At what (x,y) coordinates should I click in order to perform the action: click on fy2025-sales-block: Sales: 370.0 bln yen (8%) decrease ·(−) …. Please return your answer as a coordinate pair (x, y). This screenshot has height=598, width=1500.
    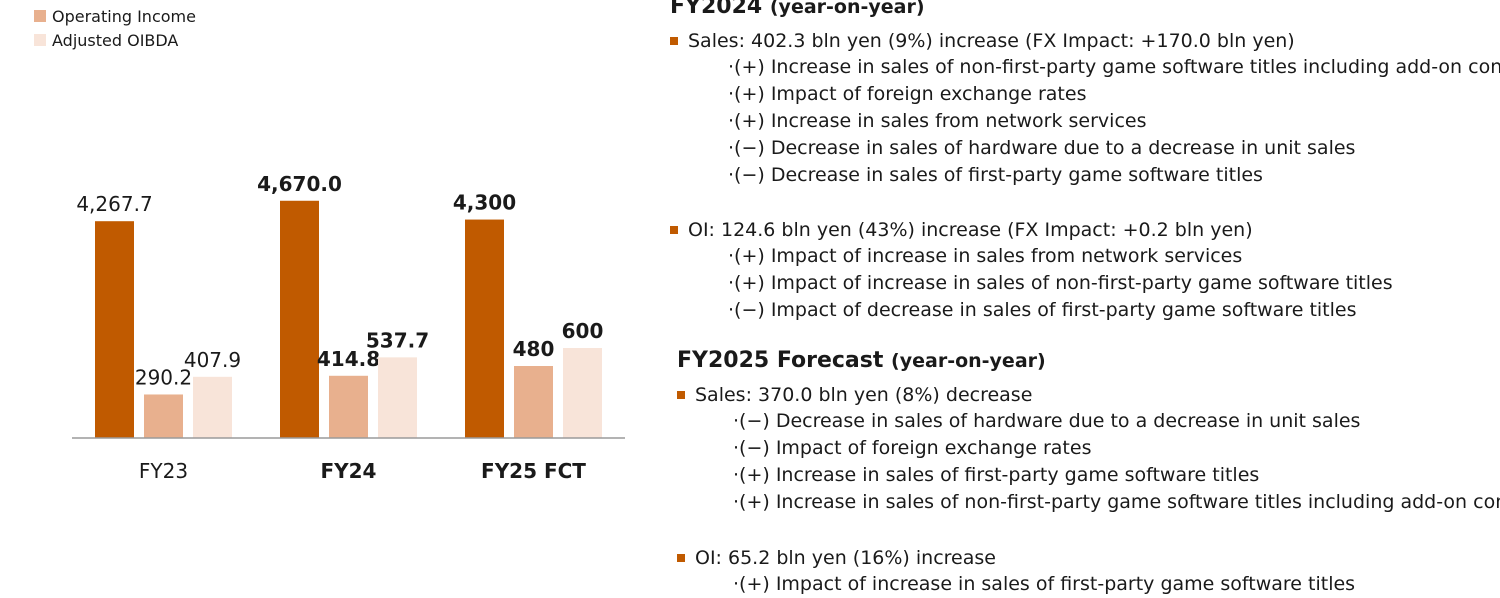
    Looking at the image, I should click on (1088, 450).